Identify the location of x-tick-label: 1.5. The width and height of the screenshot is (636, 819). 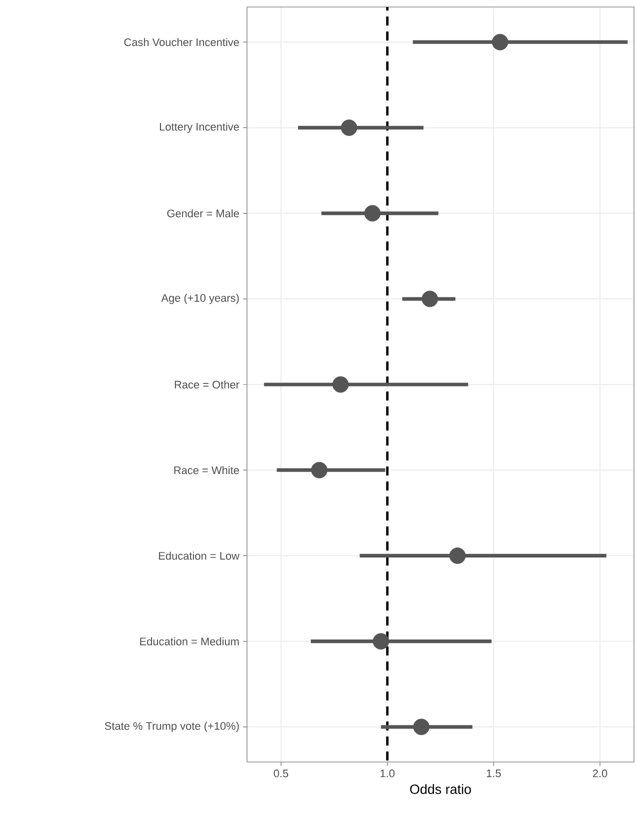
(493, 774).